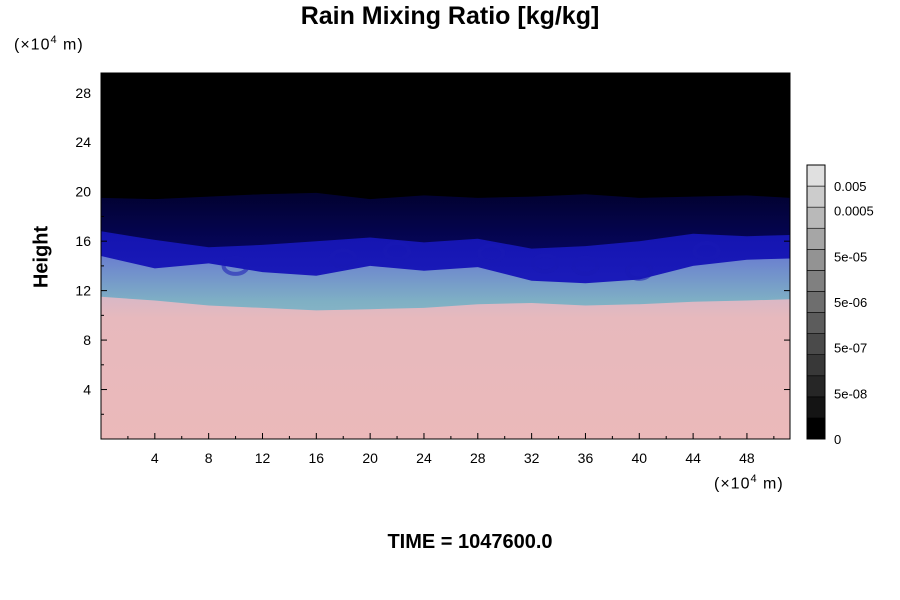 The width and height of the screenshot is (900, 600). Describe the element at coordinates (424, 458) in the screenshot. I see `x-tick-label: 24` at that location.